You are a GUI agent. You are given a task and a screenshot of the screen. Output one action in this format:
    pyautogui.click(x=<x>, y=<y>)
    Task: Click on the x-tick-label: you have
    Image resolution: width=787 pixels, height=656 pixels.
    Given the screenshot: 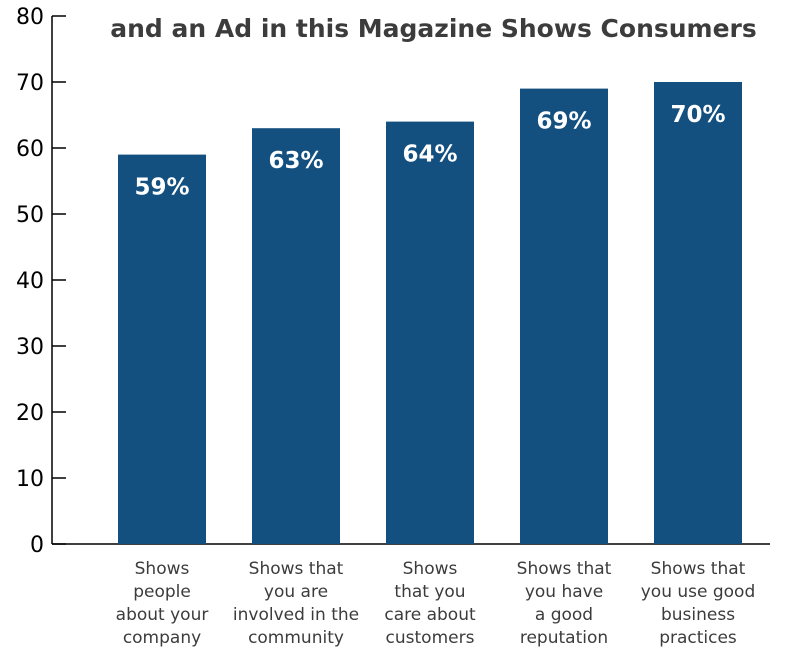 What is the action you would take?
    pyautogui.click(x=564, y=592)
    